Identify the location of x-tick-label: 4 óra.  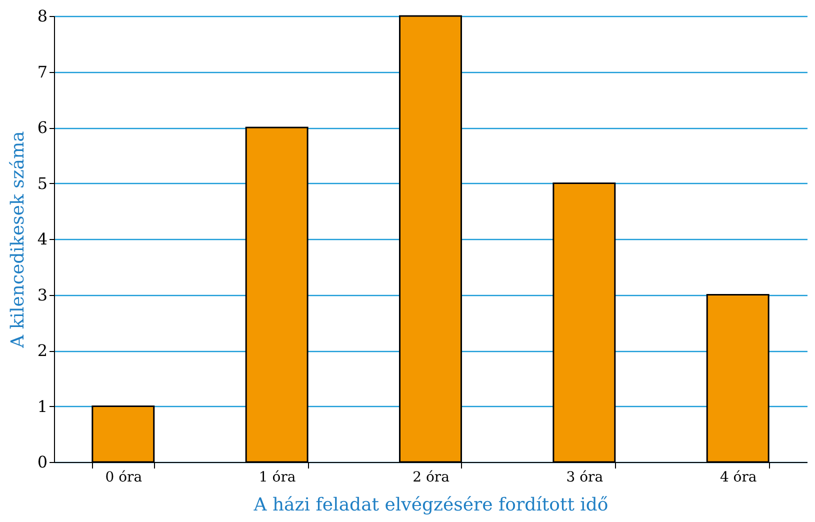
(738, 478).